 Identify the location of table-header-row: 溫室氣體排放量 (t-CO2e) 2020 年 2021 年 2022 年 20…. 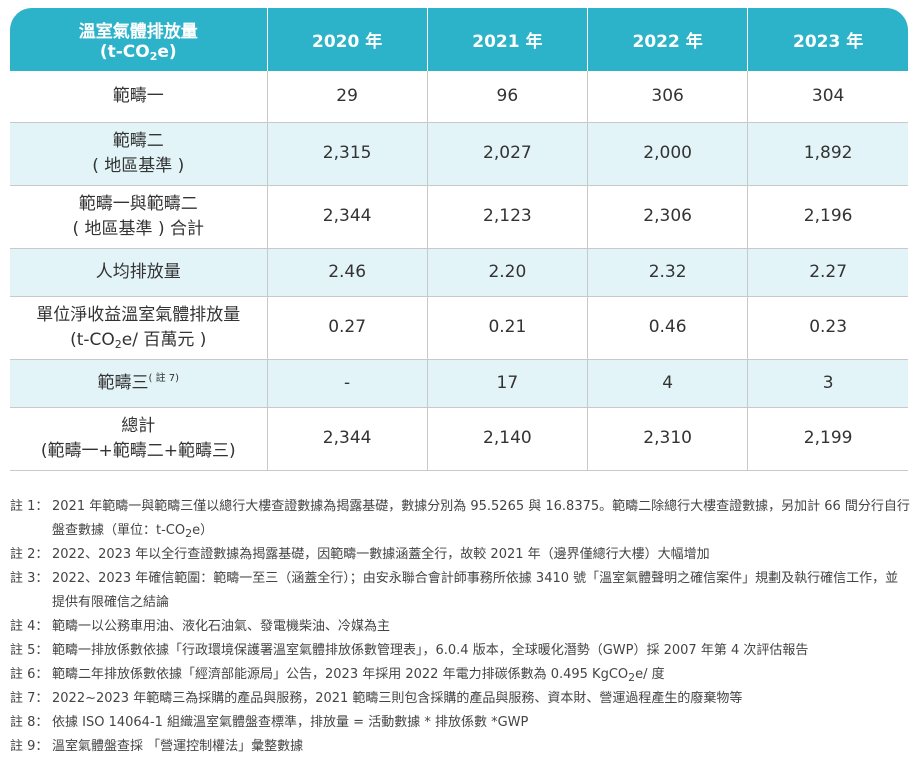
(459, 39).